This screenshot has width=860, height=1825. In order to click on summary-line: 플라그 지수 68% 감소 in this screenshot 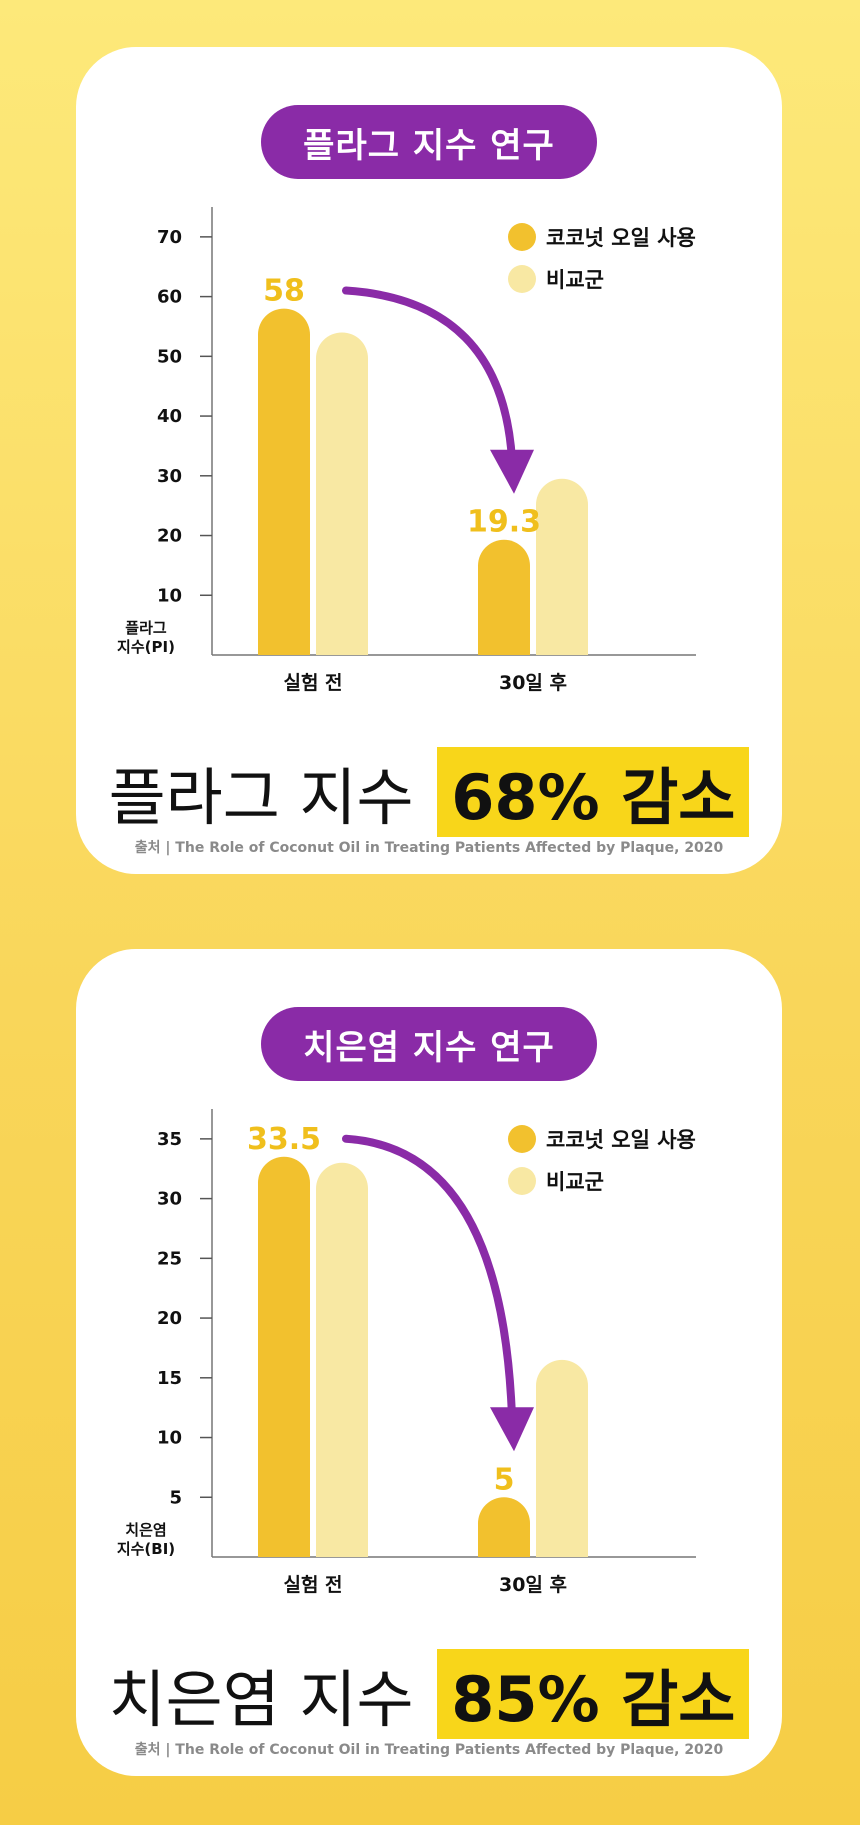, I will do `click(429, 792)`.